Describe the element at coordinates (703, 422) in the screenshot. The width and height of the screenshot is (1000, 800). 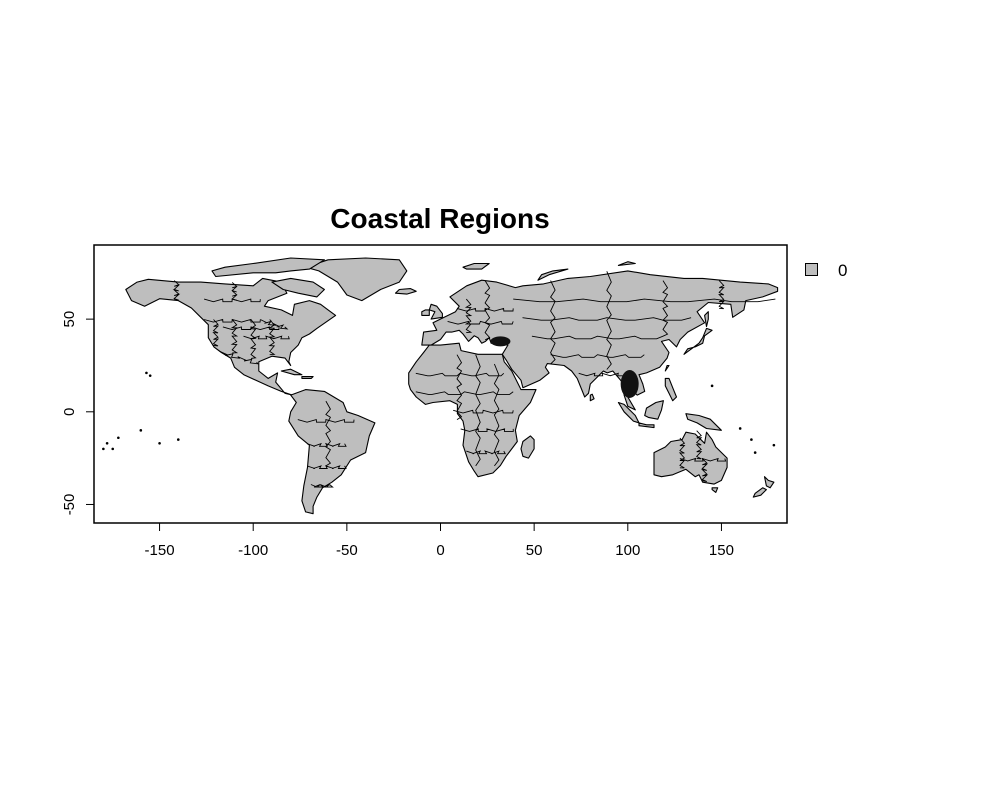
I see `landmass-new-guinea` at that location.